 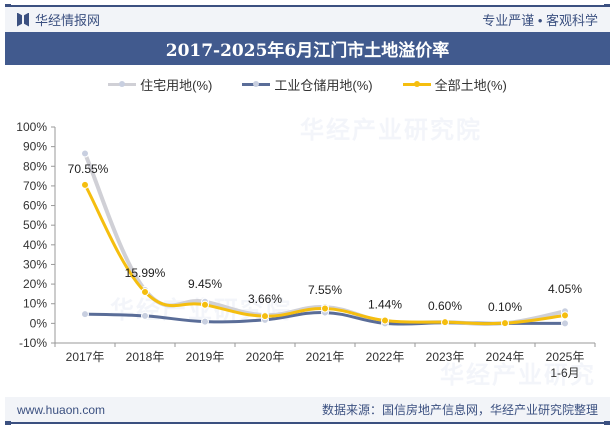 I want to click on legend-label: 工业仓储用地(%), so click(x=323, y=85).